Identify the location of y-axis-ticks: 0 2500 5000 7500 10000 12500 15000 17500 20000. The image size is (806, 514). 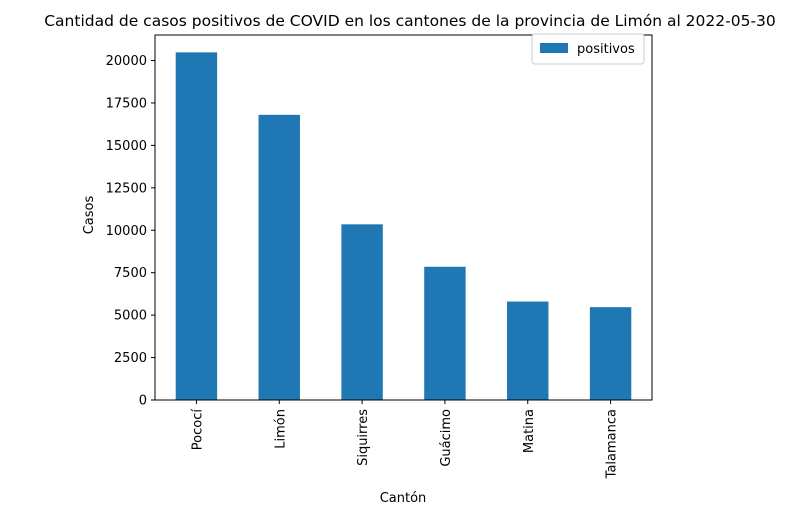
(130, 231).